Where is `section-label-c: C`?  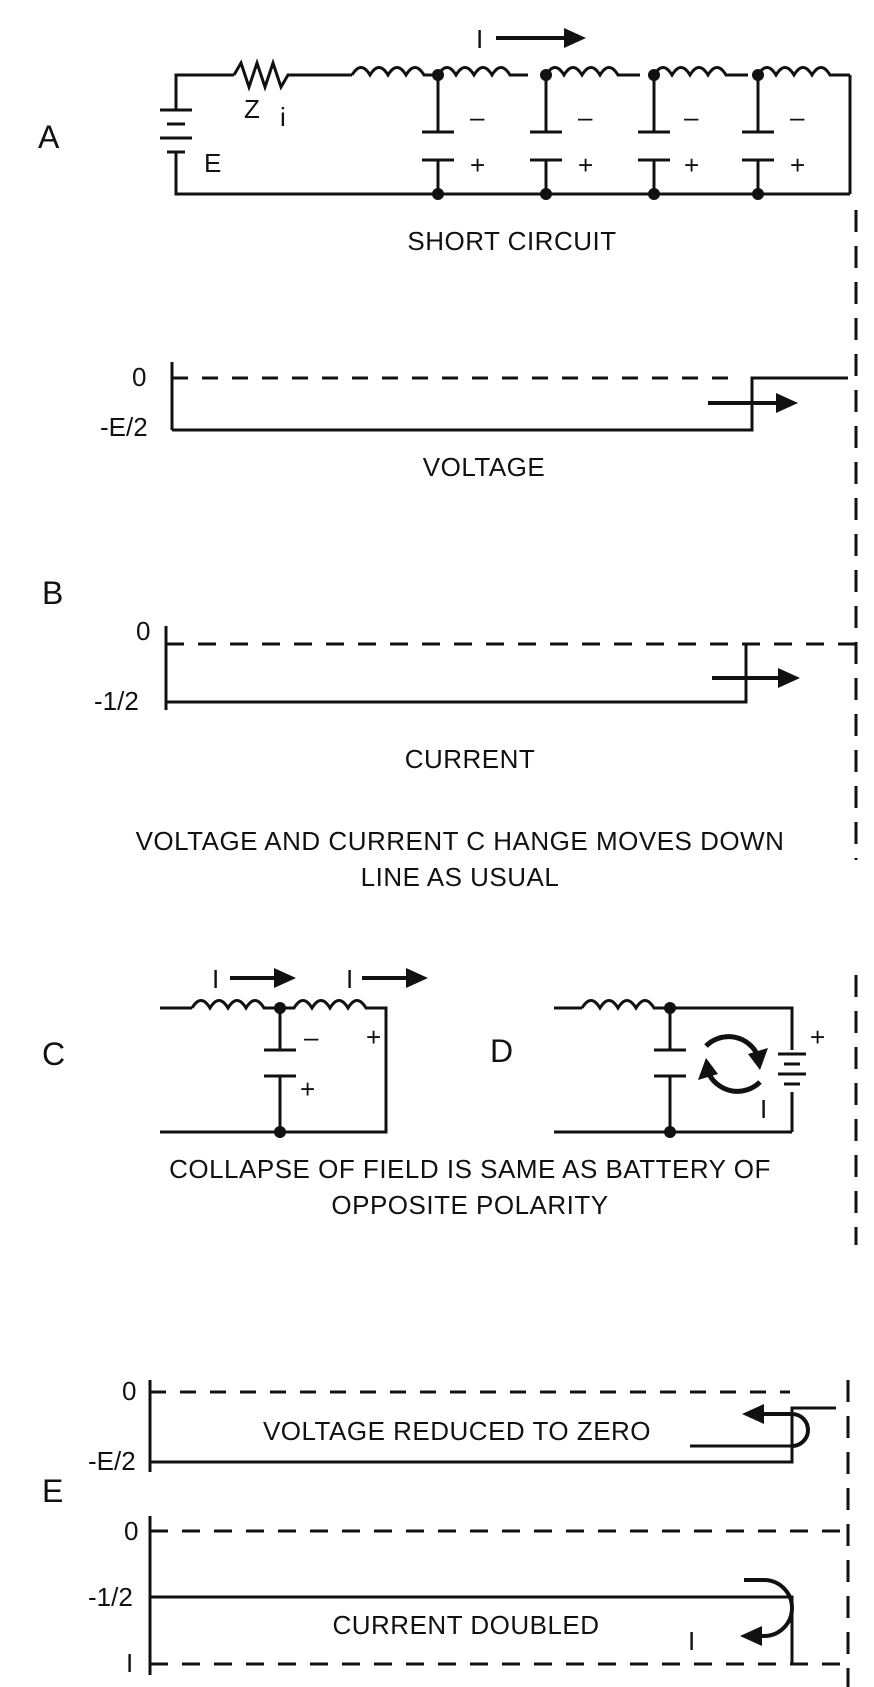
section-label-c: C is located at coordinates (53, 1054).